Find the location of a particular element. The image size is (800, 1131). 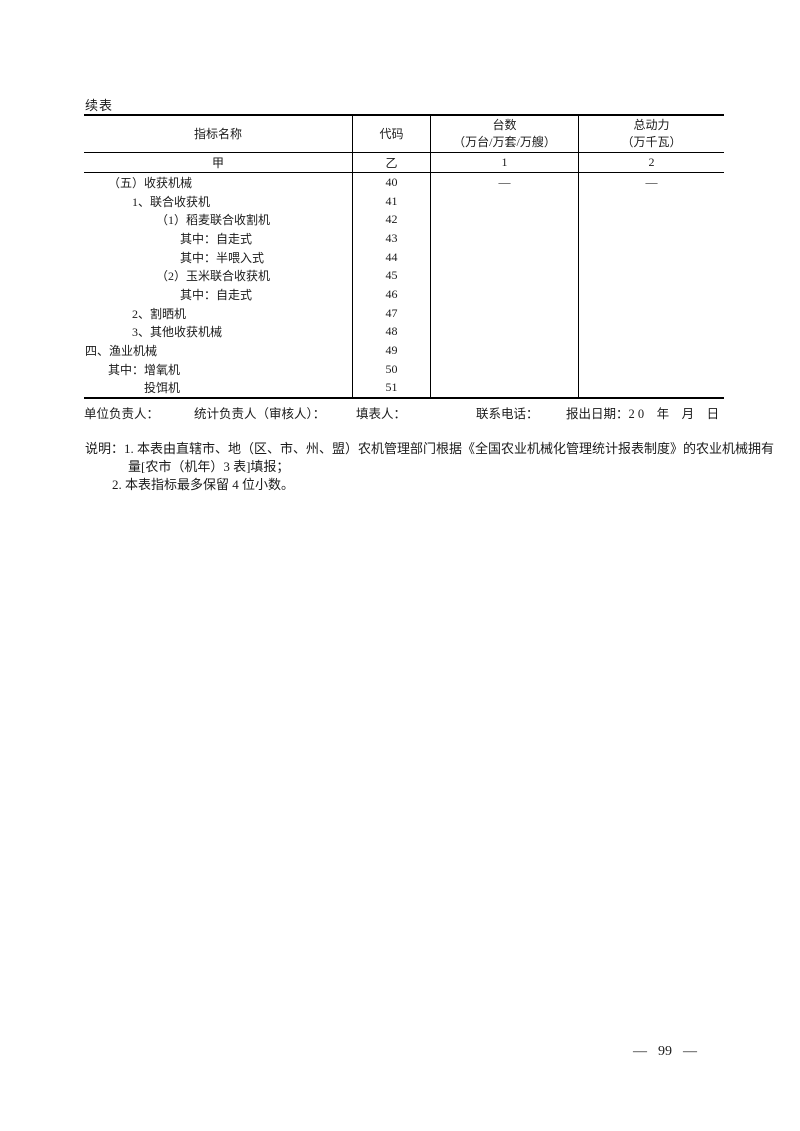

code-cell: 41 is located at coordinates (391, 201).